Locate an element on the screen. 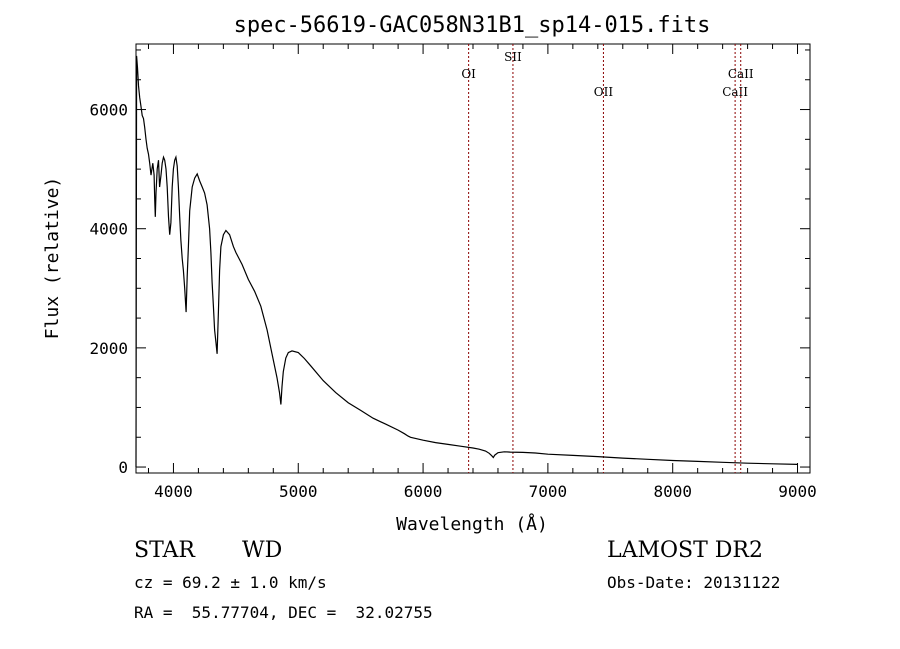 This screenshot has width=900, height=649. star-type: WD is located at coordinates (262, 550).